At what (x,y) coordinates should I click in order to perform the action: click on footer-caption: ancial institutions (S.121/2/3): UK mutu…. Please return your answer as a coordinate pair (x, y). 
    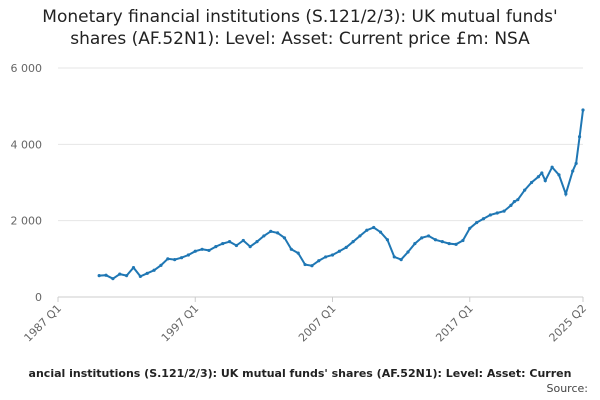
    Looking at the image, I should click on (300, 373).